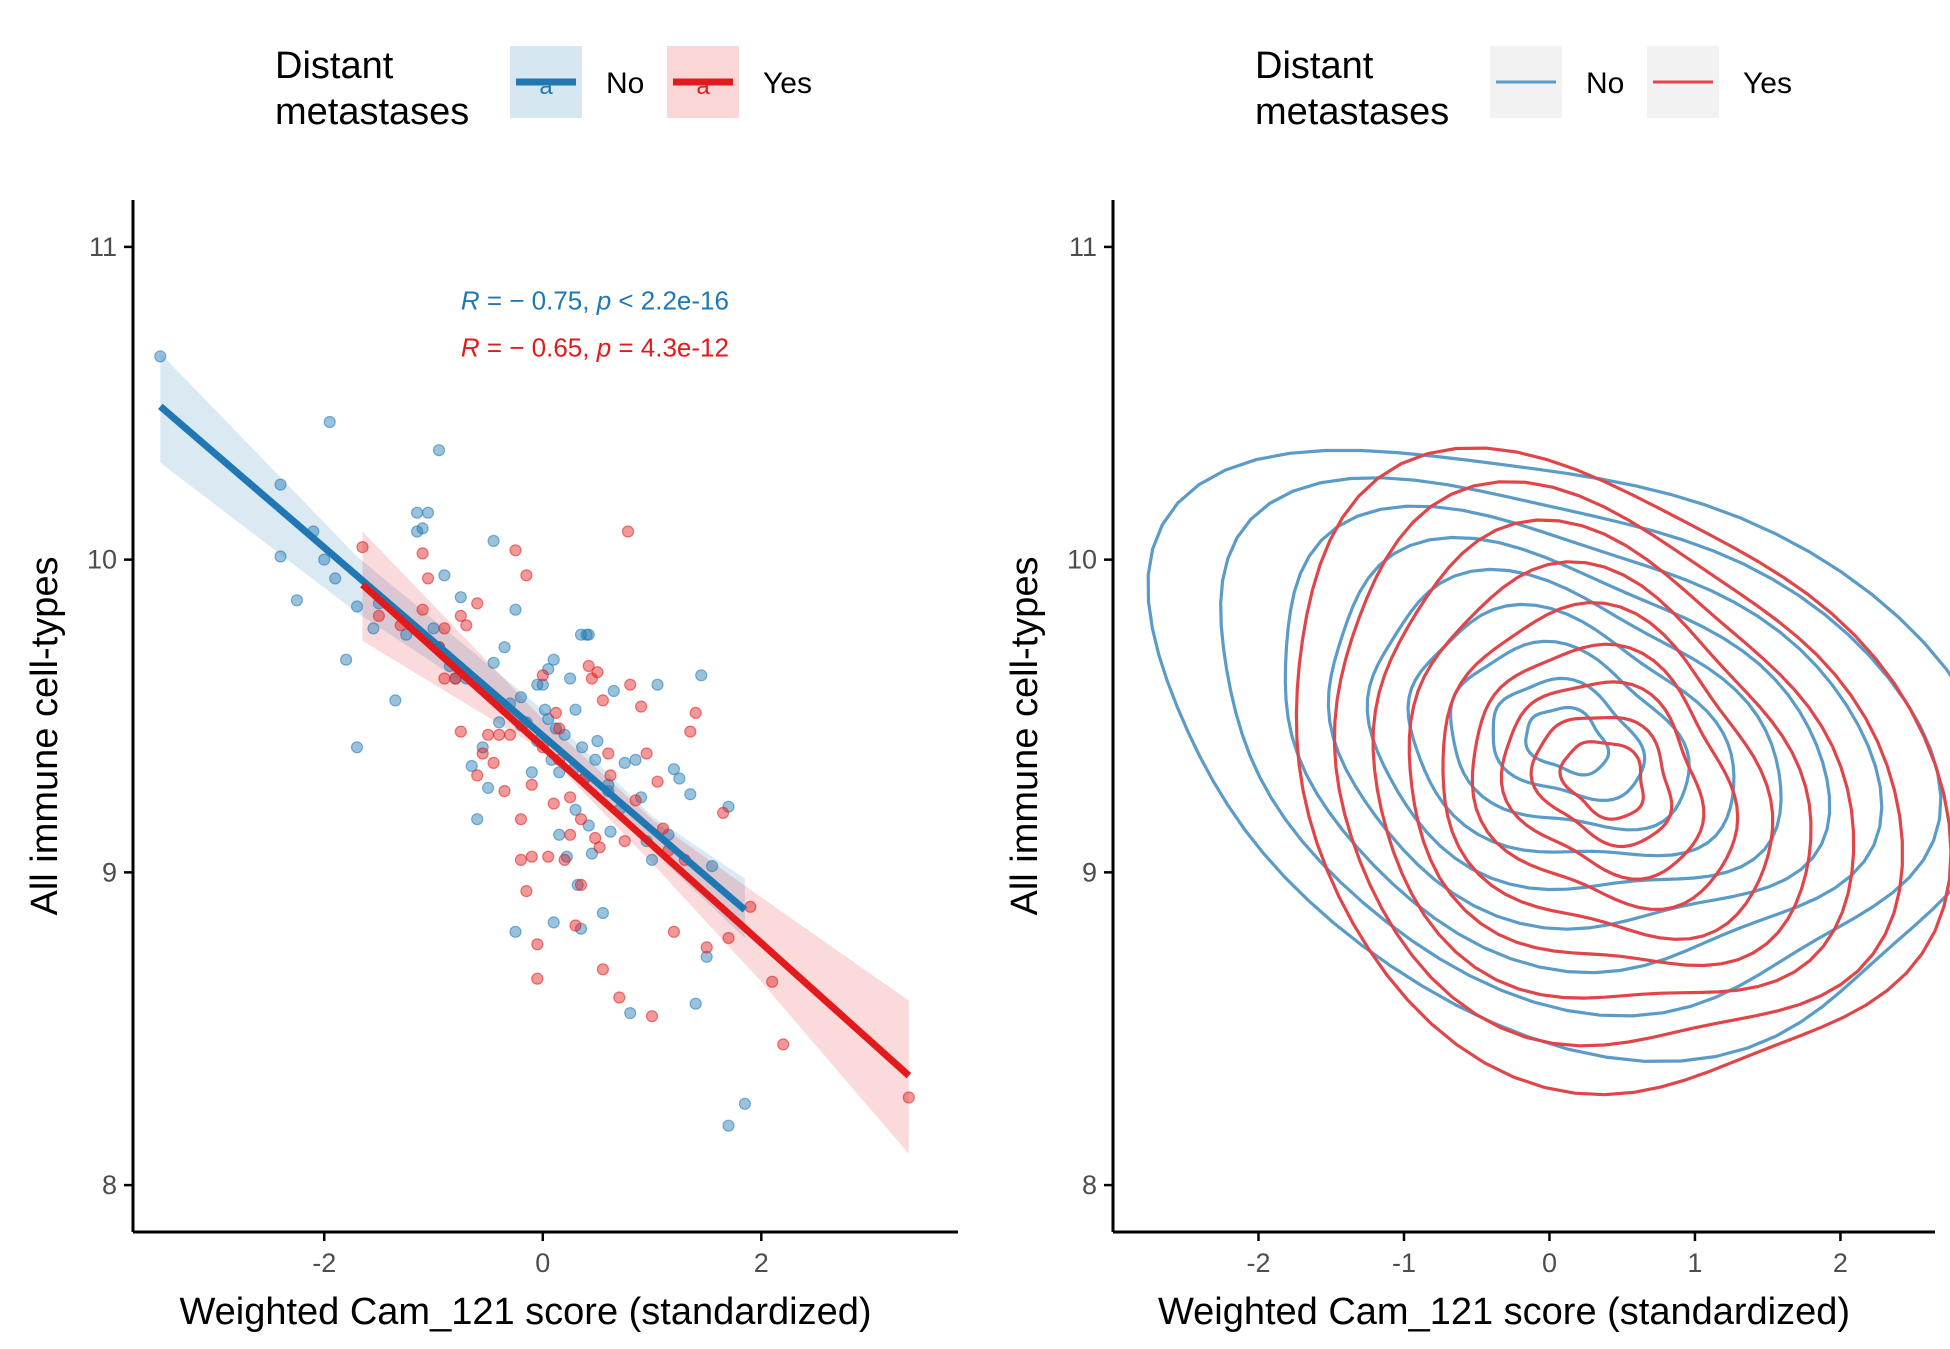 The width and height of the screenshot is (1950, 1349). Describe the element at coordinates (670, 300) in the screenshot. I see `annotation-p-text: < 2.2e-16` at that location.